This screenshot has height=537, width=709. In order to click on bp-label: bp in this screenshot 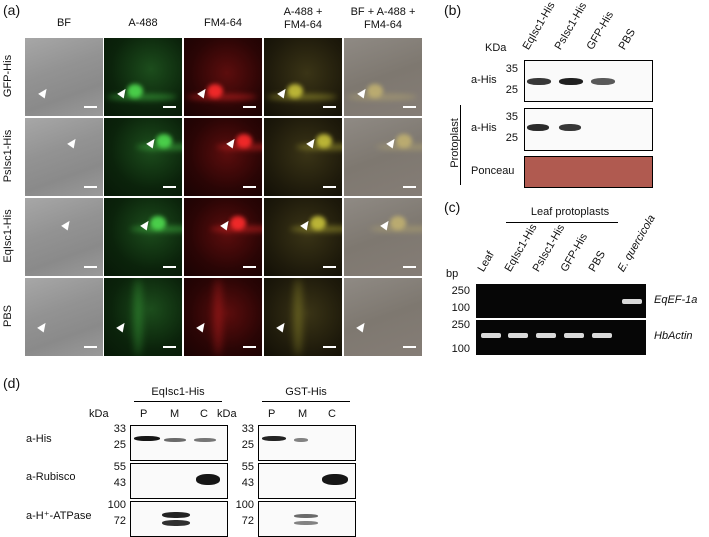, I will do `click(452, 274)`.